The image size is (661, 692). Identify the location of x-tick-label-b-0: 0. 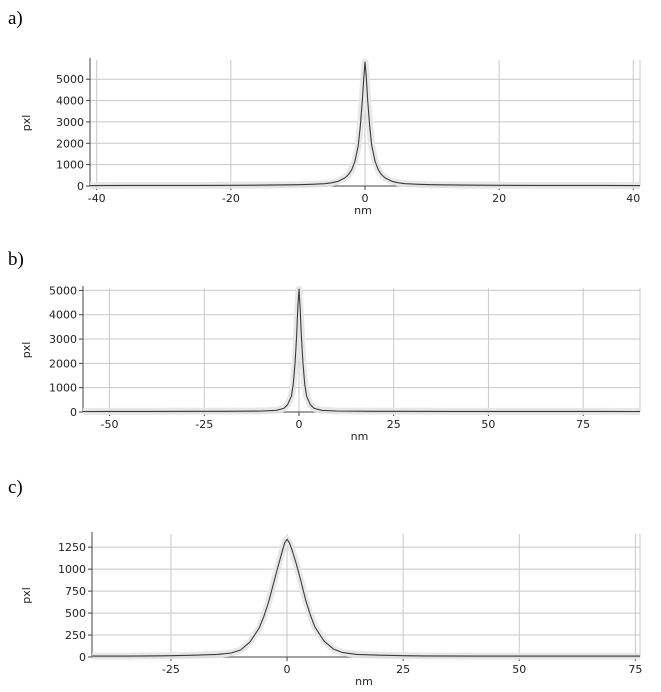
(298, 424).